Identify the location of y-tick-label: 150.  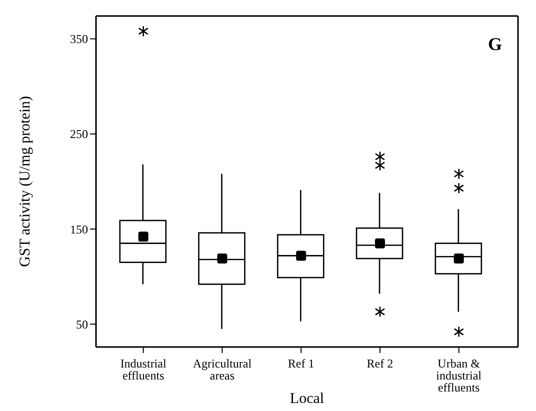
(79, 229).